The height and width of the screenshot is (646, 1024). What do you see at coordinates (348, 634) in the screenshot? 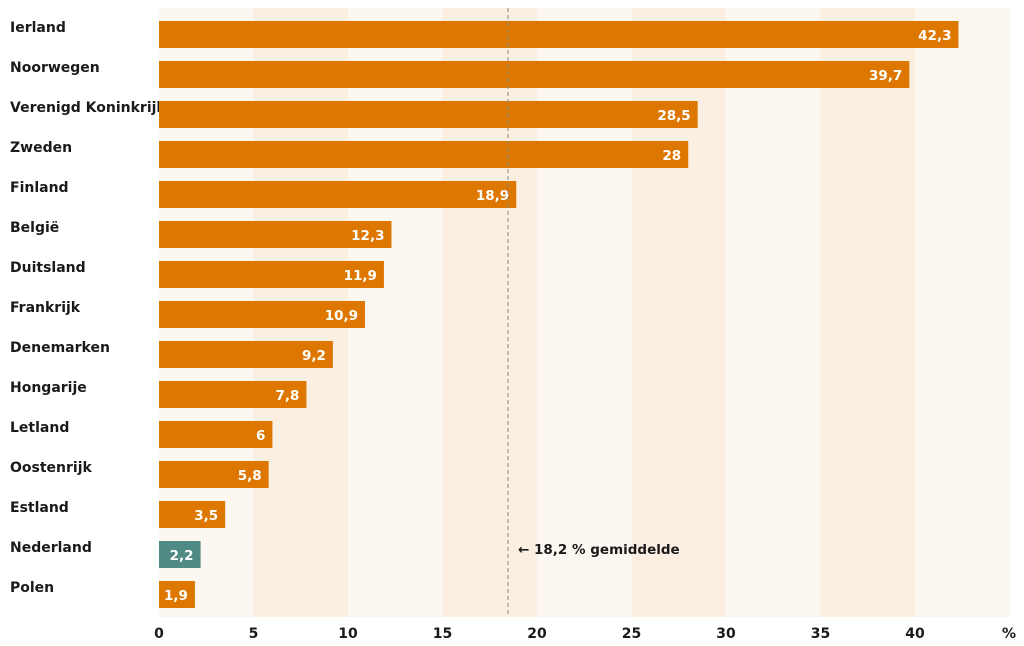
I see `x-tick-label: 10` at bounding box center [348, 634].